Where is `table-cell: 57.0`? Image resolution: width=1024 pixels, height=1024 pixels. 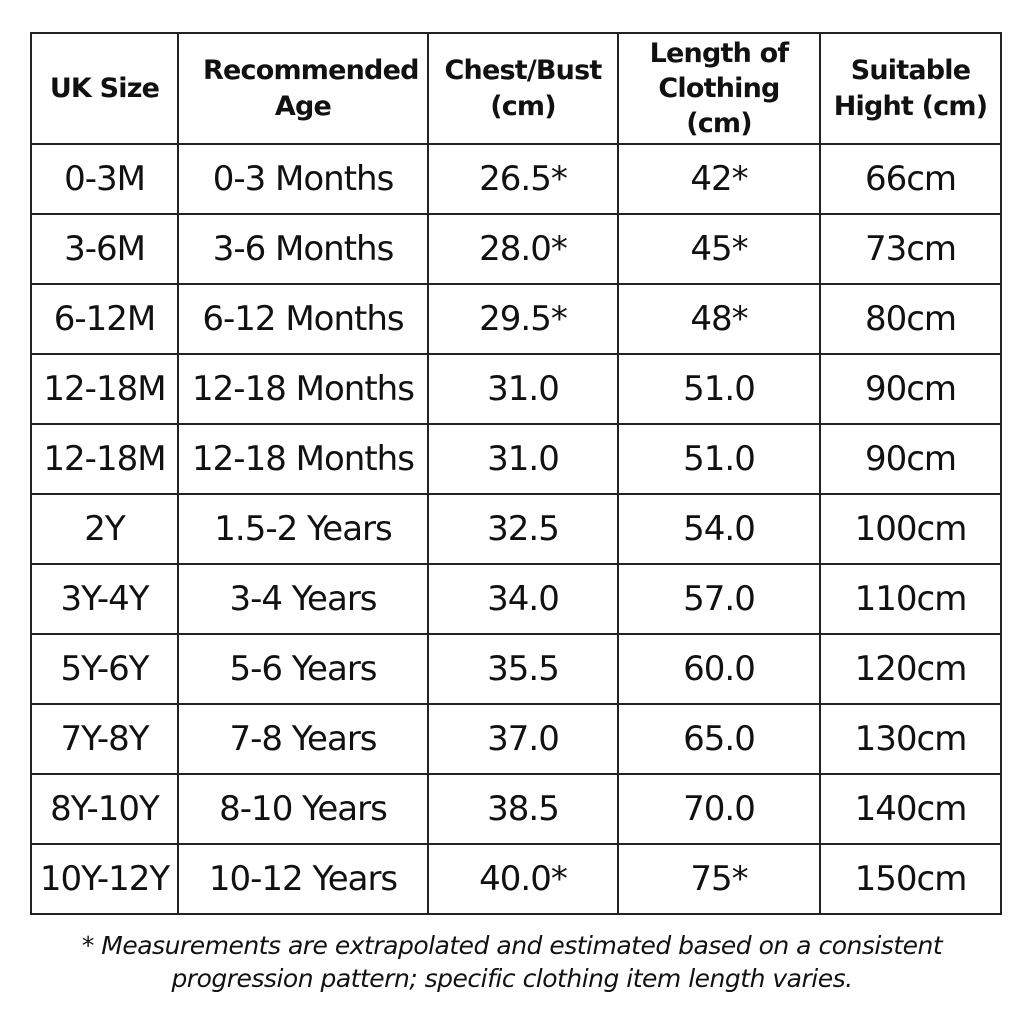 table-cell: 57.0 is located at coordinates (719, 599).